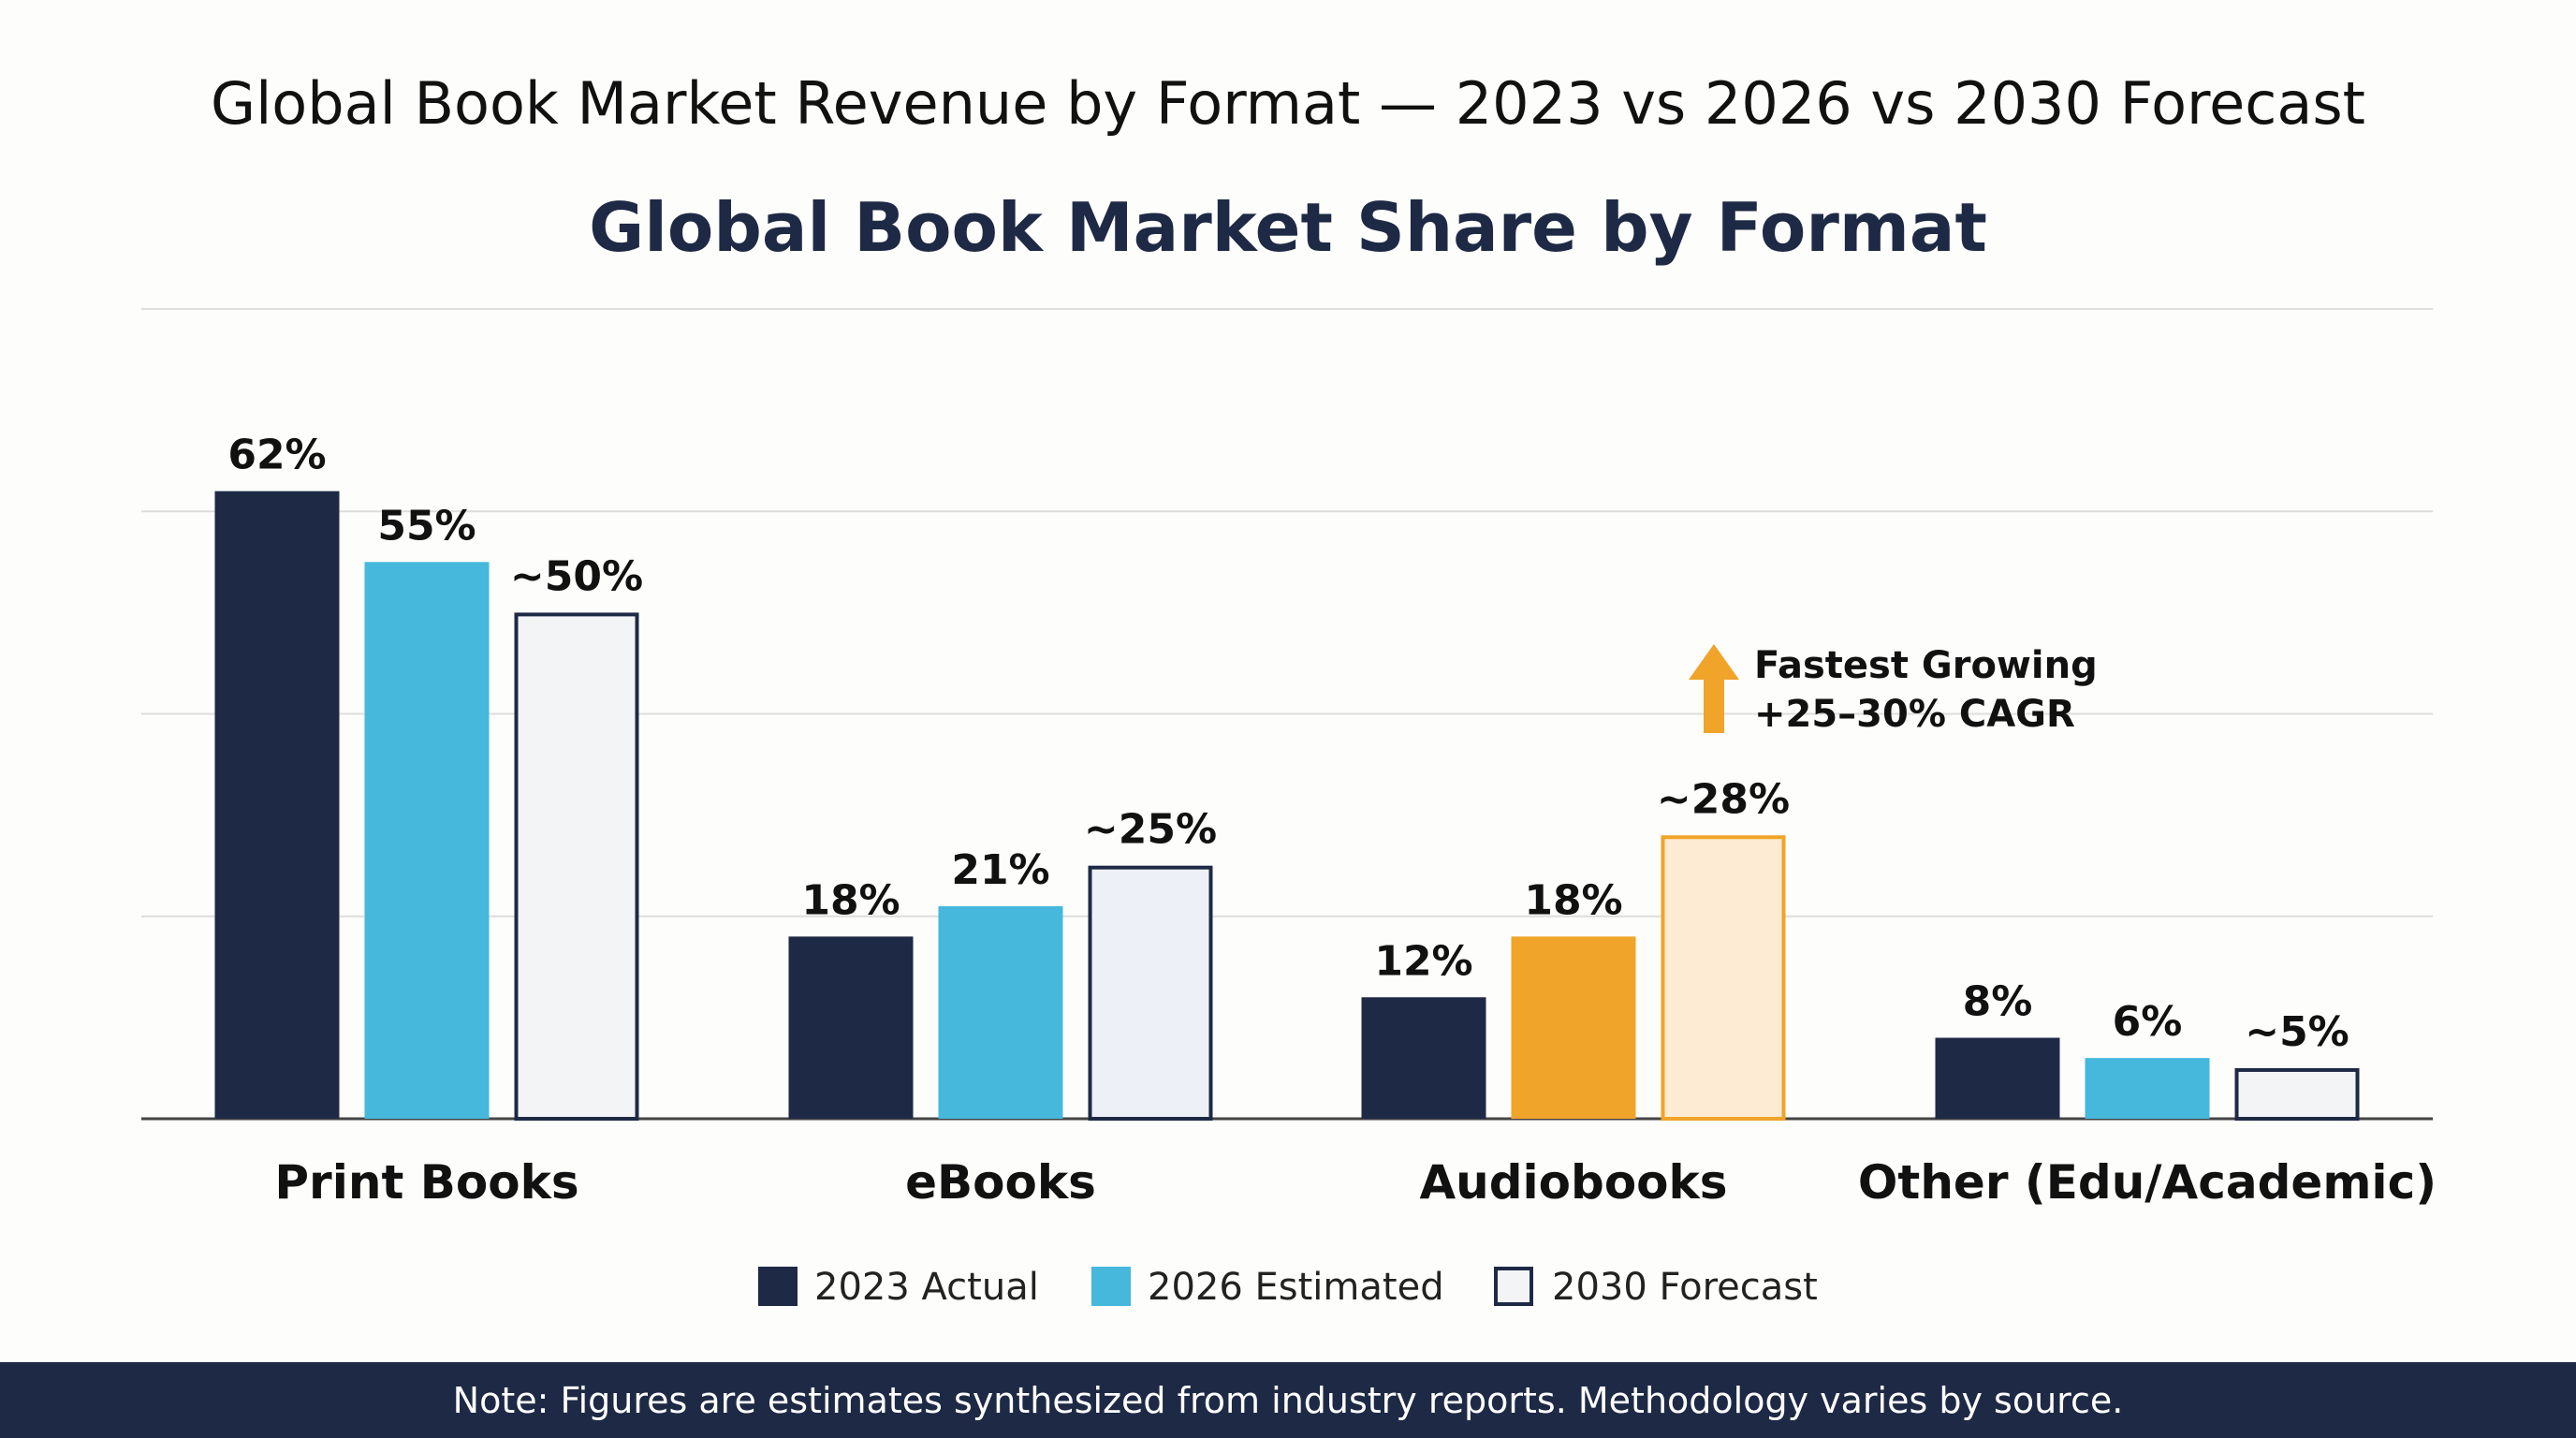 This screenshot has width=2576, height=1438. I want to click on value-label: ~5%, so click(2297, 1032).